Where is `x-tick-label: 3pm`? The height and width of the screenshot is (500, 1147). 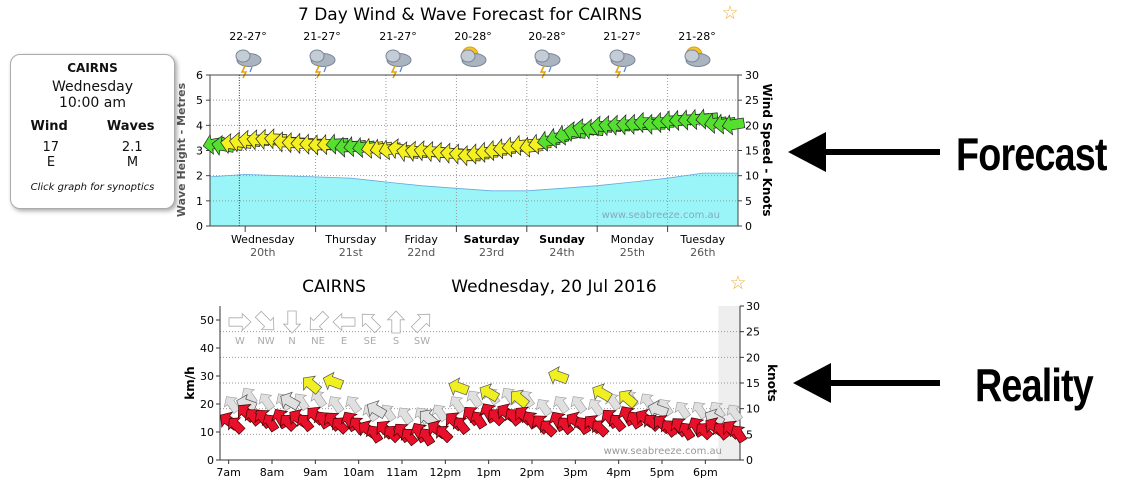
x-tick-label: 3pm is located at coordinates (575, 472).